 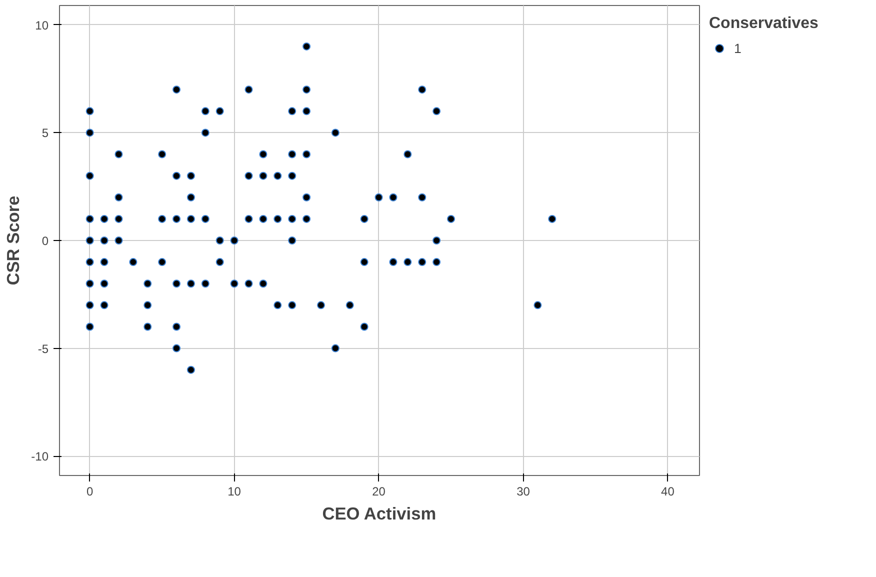 I want to click on x-tick-label: 30, so click(x=523, y=491).